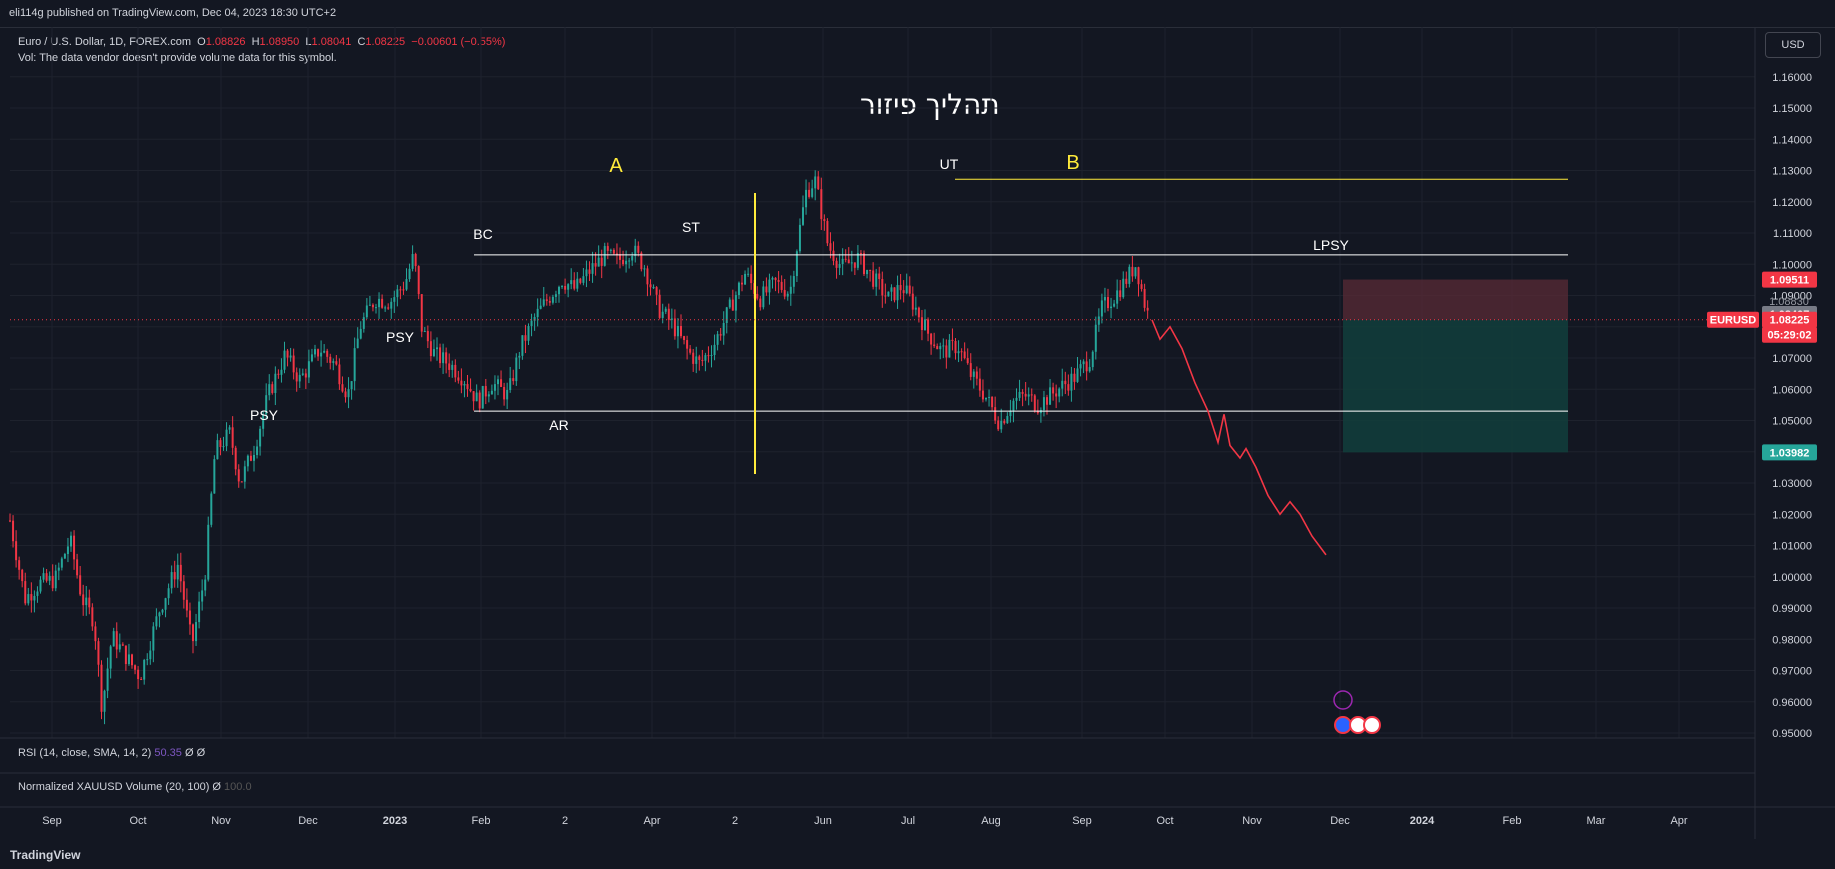  What do you see at coordinates (1790, 453) in the screenshot?
I see `target-price-tag: 1.03982` at bounding box center [1790, 453].